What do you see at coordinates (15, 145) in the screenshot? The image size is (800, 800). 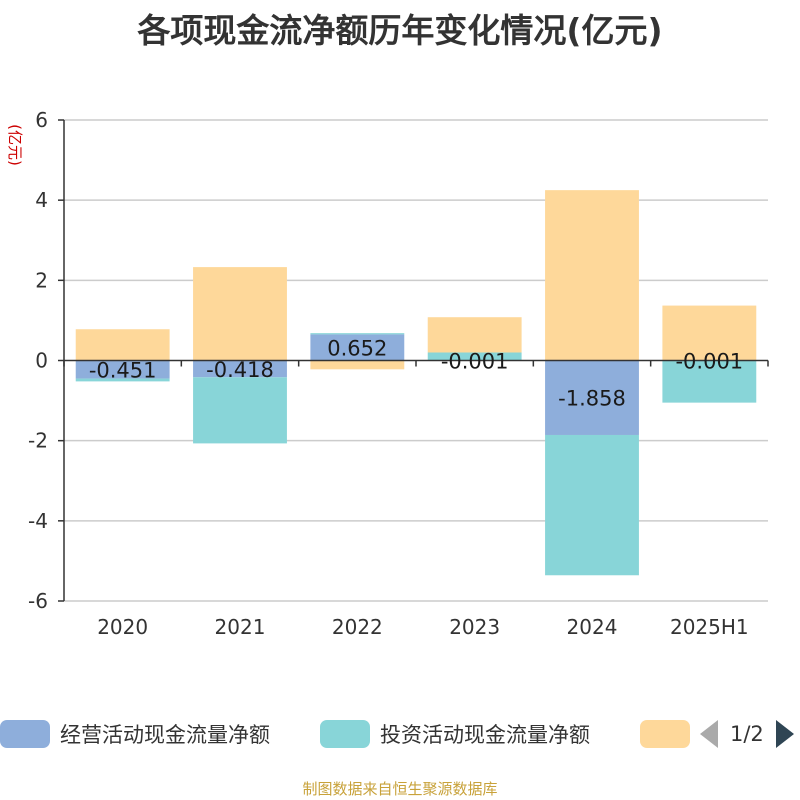 I see `y-axis-label: (亿元)` at bounding box center [15, 145].